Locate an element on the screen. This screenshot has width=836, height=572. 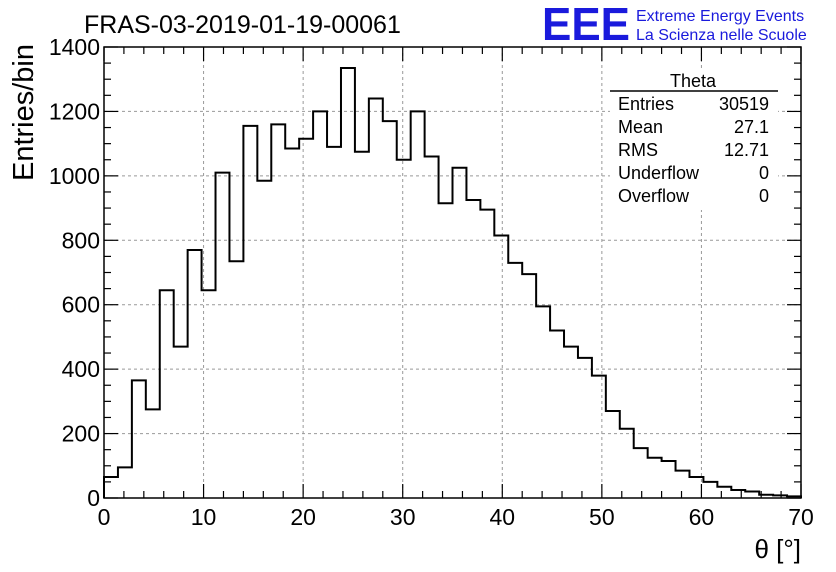
stats-label-mean: Mean is located at coordinates (640, 127).